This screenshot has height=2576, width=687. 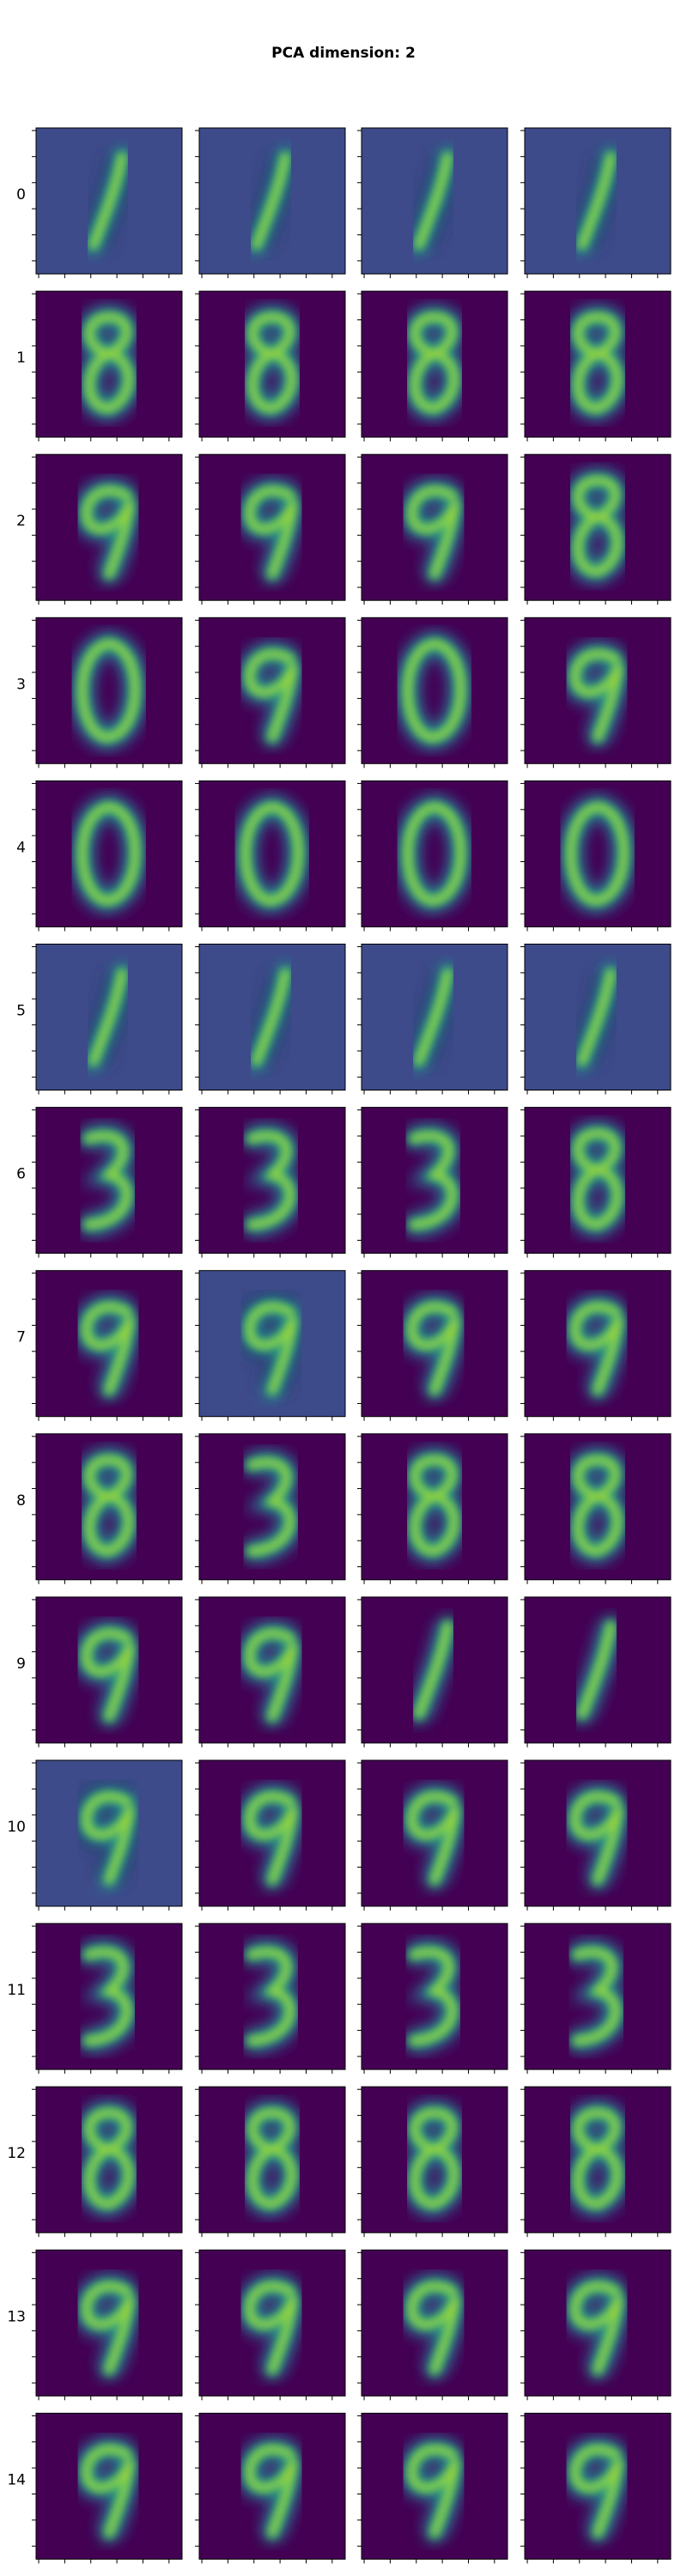 What do you see at coordinates (16, 2479) in the screenshot?
I see `row-label: 14` at bounding box center [16, 2479].